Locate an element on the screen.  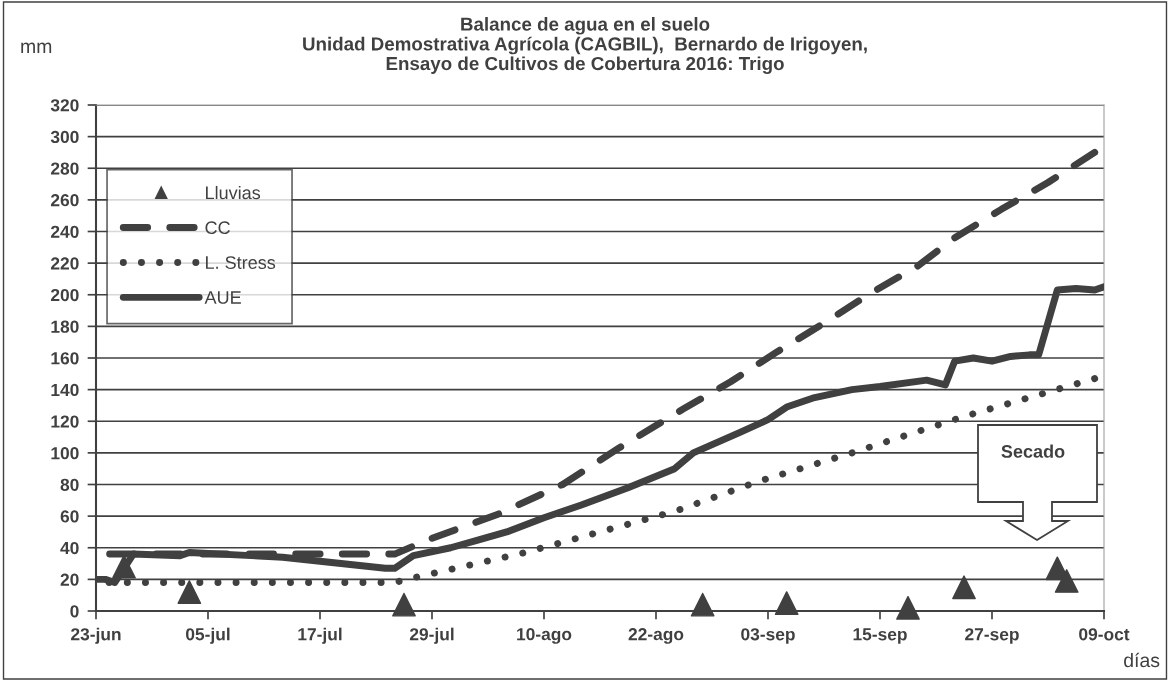
y-tick-label: 40 is located at coordinates (69, 548).